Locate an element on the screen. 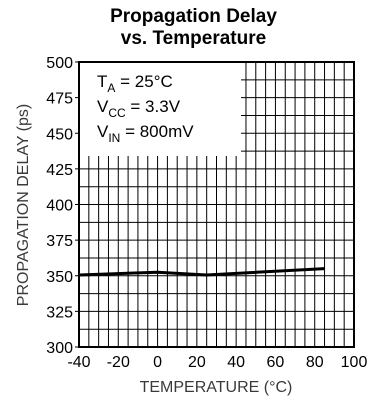  y-tick-label: 475 is located at coordinates (59, 99).